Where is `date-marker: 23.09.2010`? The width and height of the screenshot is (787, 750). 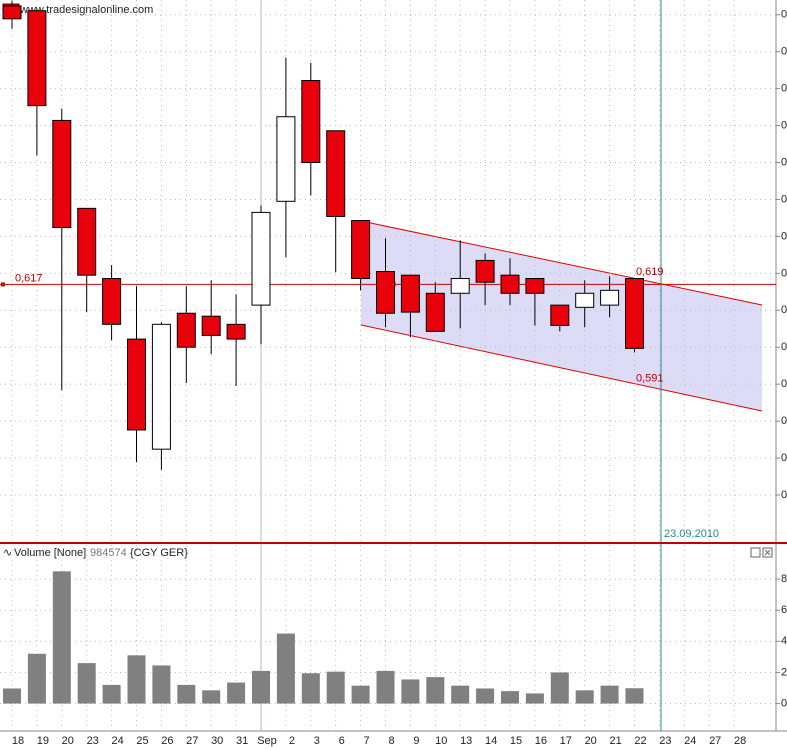 date-marker: 23.09.2010 is located at coordinates (691, 534).